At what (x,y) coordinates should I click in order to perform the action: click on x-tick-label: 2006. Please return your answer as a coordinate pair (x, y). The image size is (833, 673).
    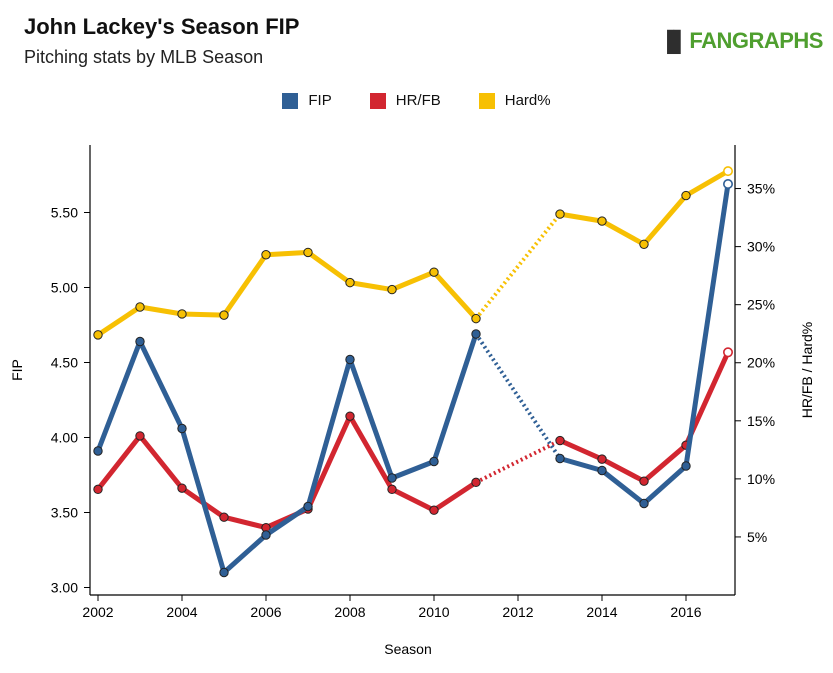
    Looking at the image, I should click on (265, 612).